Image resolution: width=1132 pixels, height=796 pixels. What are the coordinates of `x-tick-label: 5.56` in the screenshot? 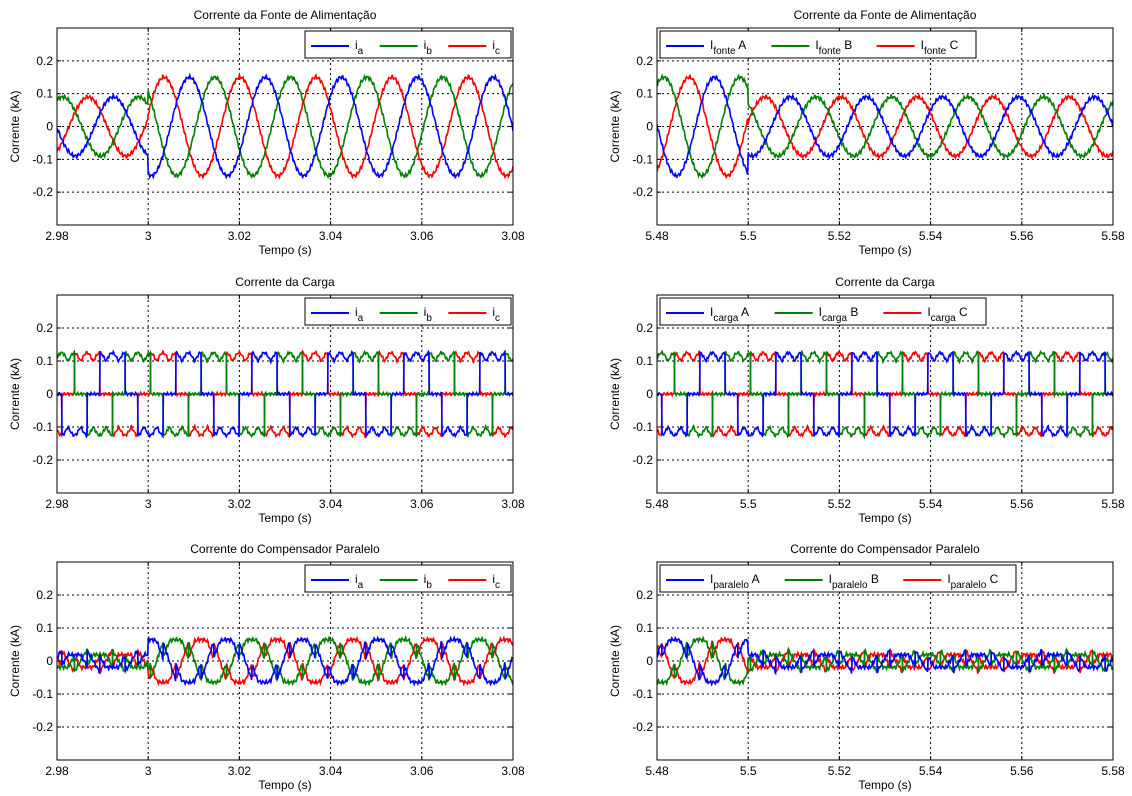 It's located at (1022, 504).